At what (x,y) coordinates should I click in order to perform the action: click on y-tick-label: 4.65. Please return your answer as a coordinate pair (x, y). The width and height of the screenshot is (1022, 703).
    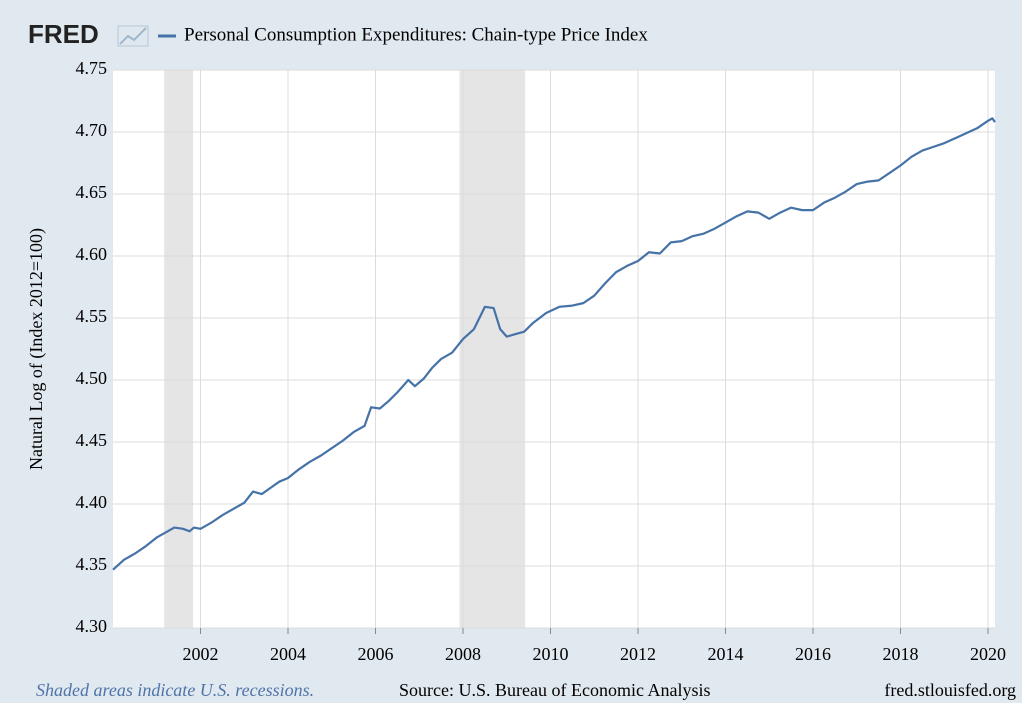
    Looking at the image, I should click on (92, 192).